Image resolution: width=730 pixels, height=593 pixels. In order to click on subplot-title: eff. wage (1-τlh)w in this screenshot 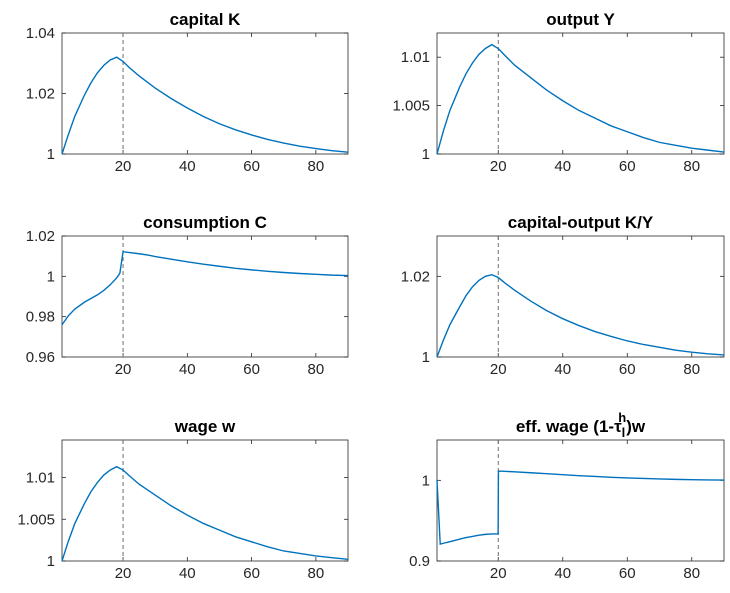, I will do `click(581, 425)`.